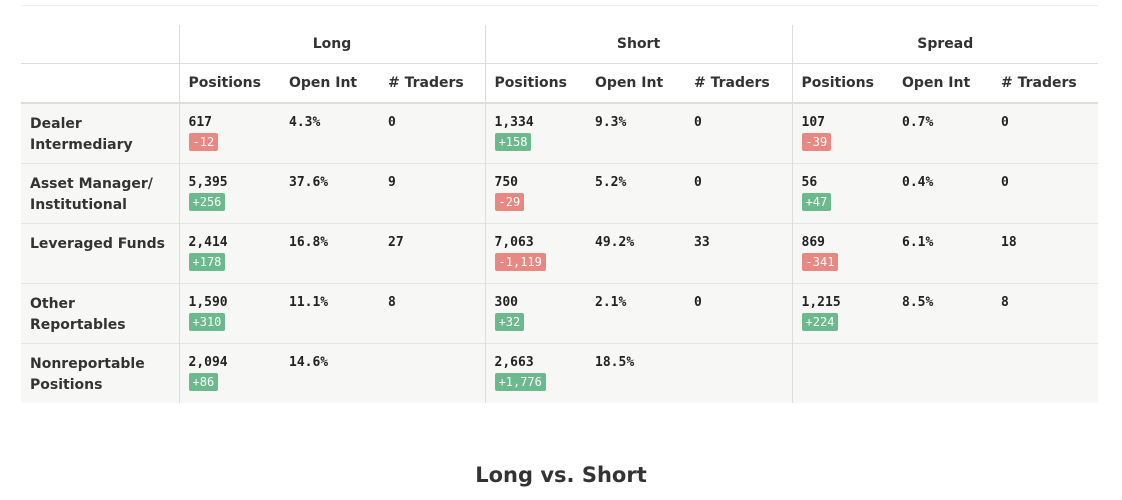  I want to click on change-badge: +158, so click(513, 142).